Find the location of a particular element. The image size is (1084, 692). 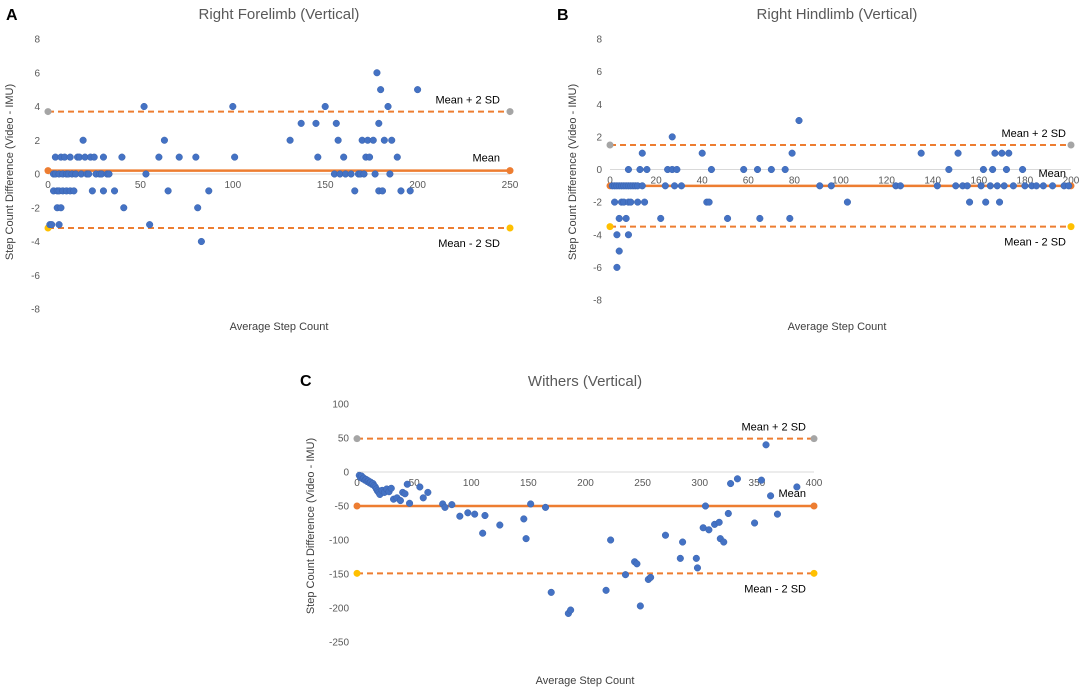

x-axis-label-c: Average Step Count is located at coordinates (585, 681).